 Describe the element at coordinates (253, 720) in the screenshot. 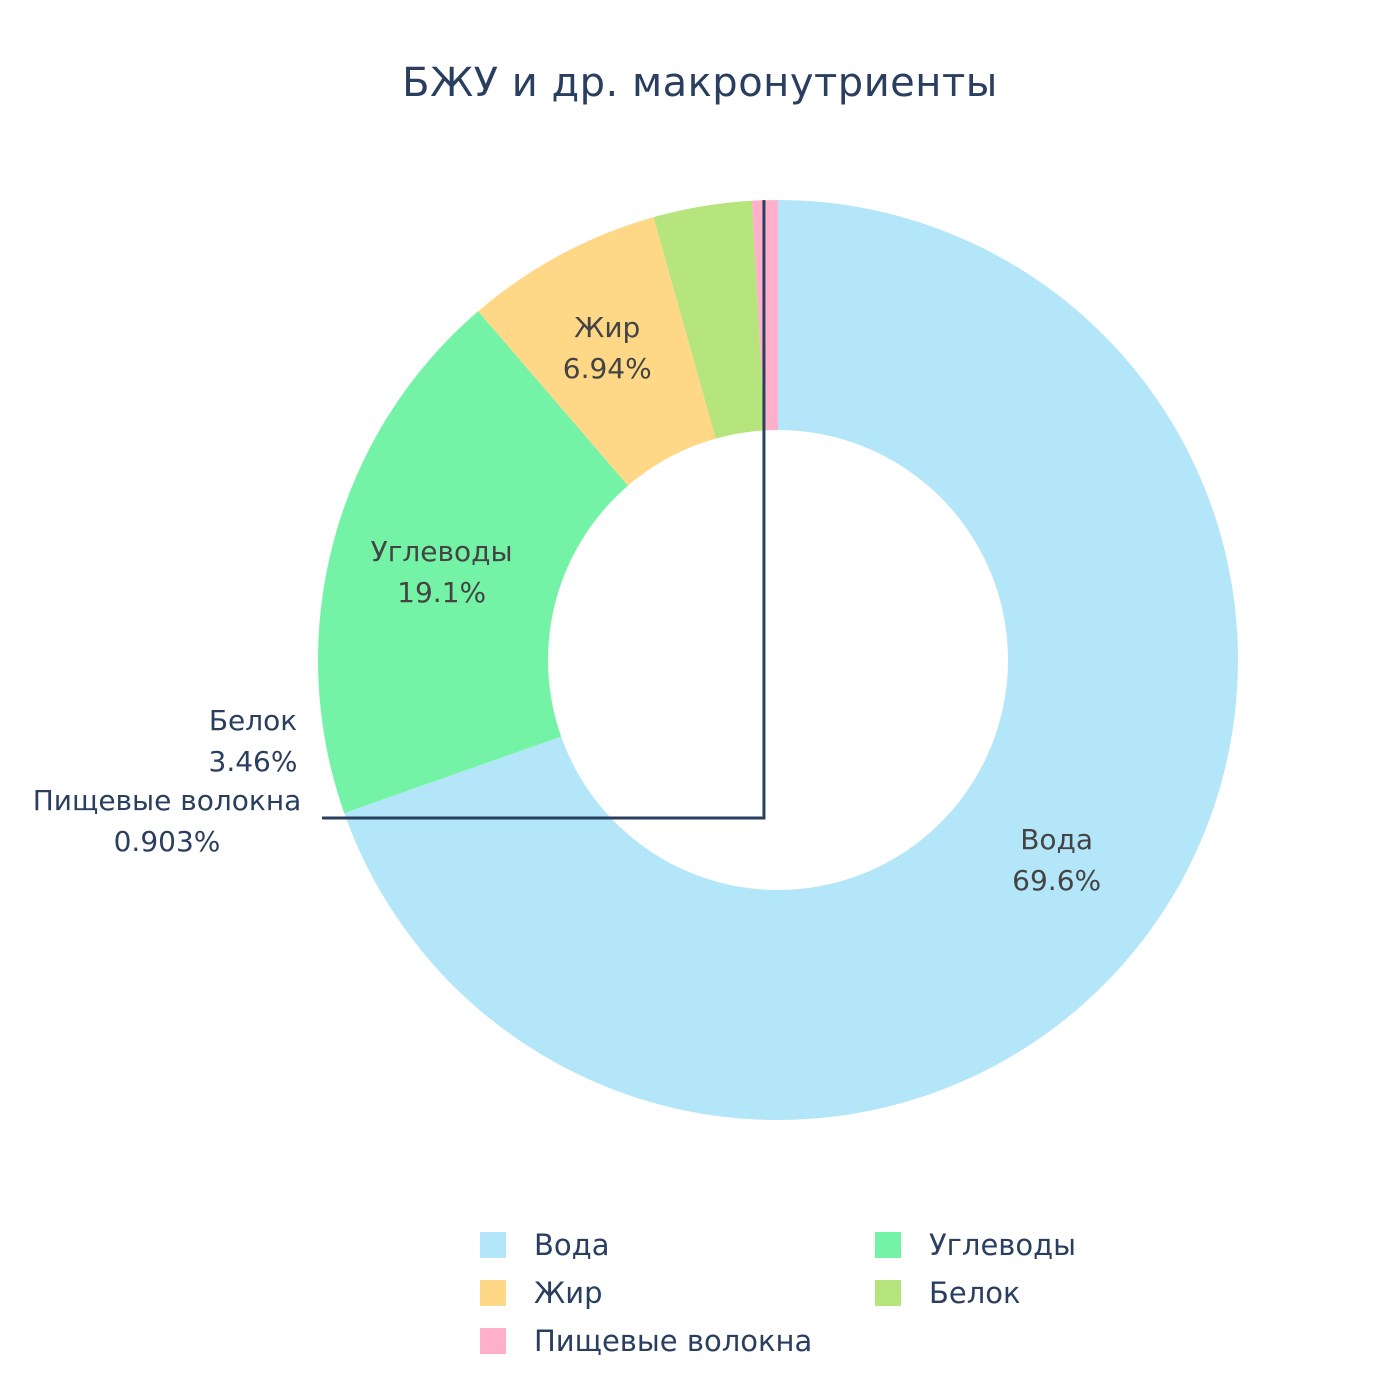

I see `slice-label-белок: Белок` at that location.